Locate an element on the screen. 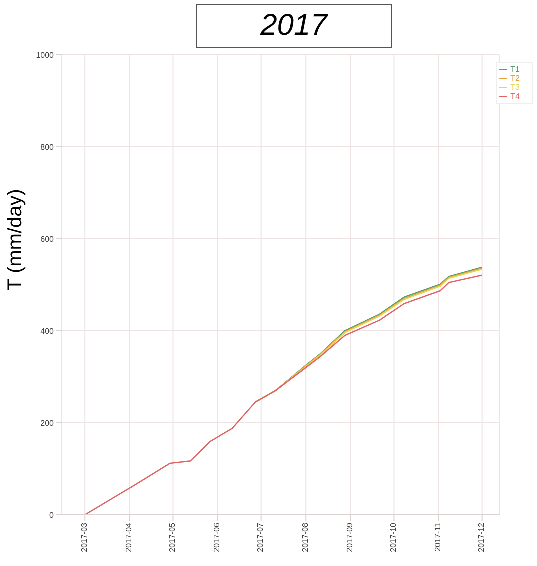  y-tick-label: 600 is located at coordinates (47, 239).